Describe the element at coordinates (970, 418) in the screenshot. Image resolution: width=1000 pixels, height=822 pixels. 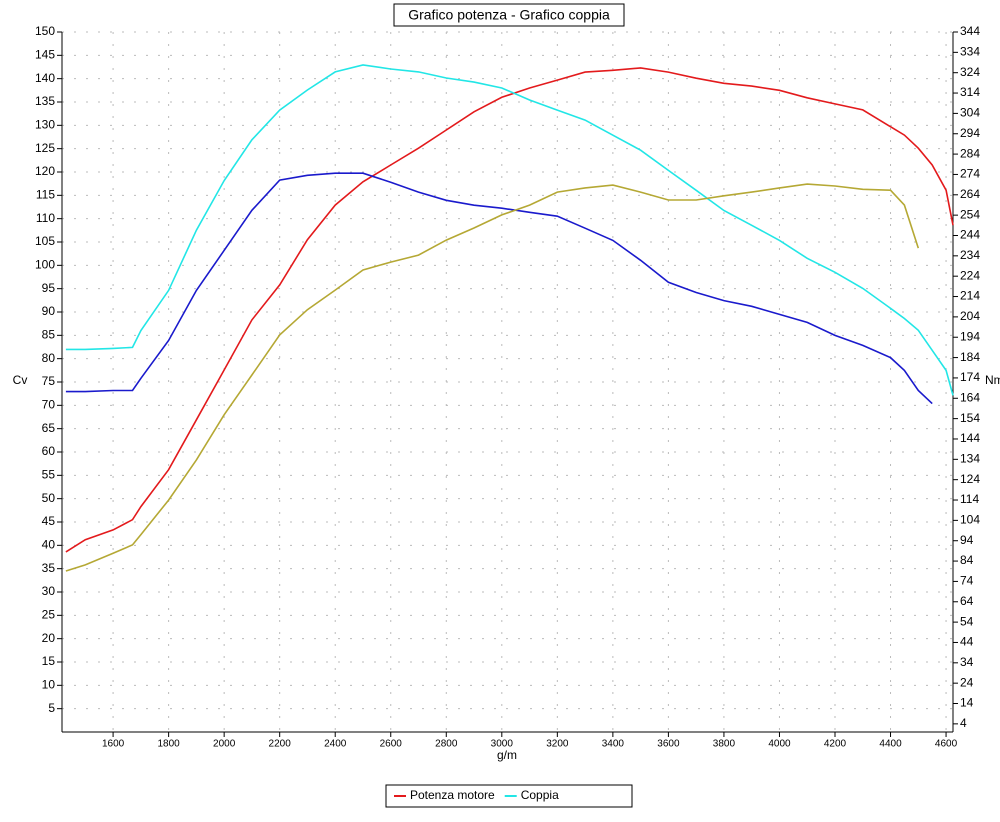
I see `y2-tick-label: 154` at that location.